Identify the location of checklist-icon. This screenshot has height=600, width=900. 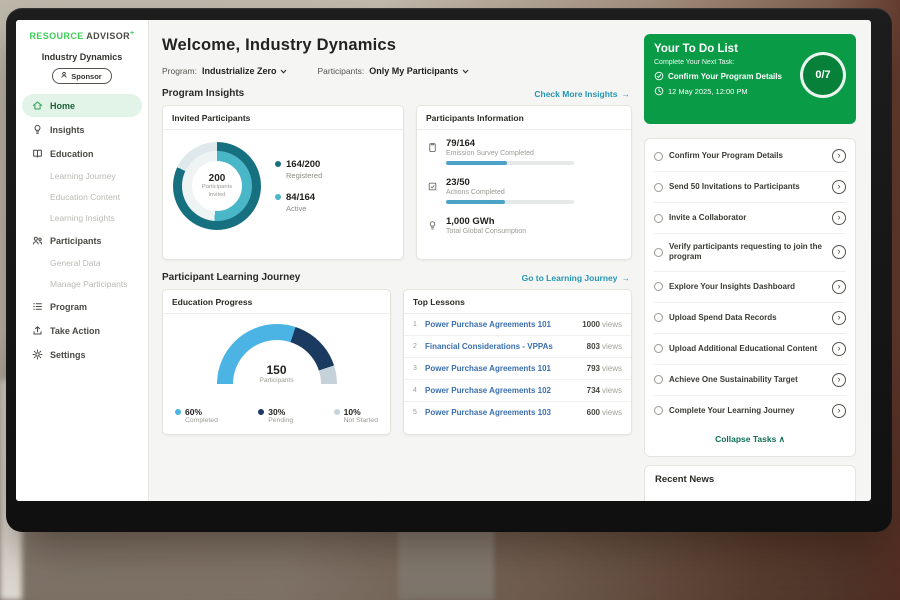
(432, 185).